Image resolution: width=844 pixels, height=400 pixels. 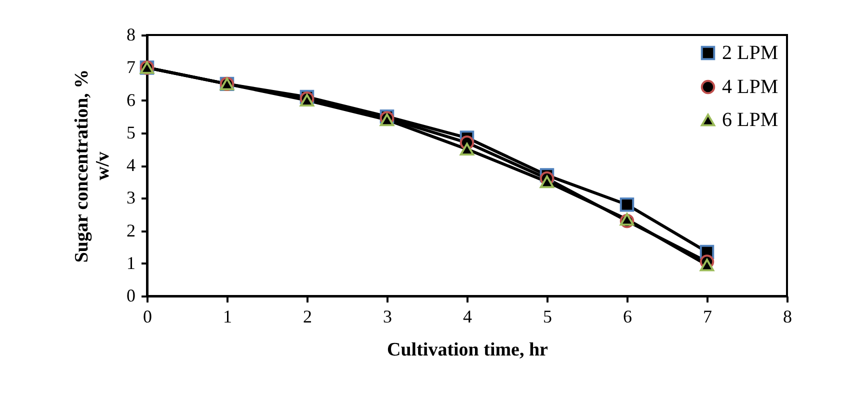 I want to click on y-tick-label: 1, so click(x=131, y=262).